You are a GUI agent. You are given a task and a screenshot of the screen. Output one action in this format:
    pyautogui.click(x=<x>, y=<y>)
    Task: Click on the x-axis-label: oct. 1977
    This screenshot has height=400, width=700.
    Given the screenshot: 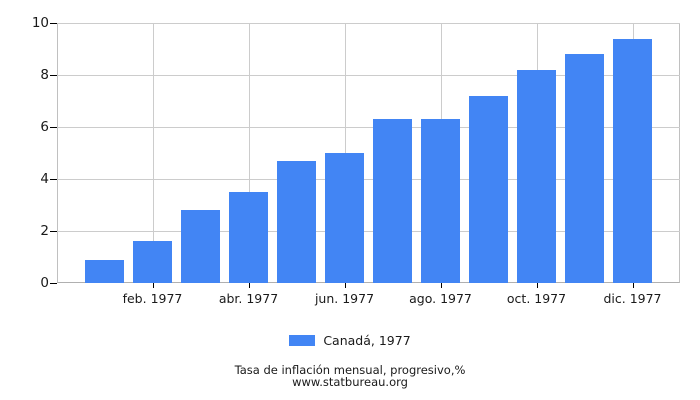 What is the action you would take?
    pyautogui.click(x=536, y=298)
    